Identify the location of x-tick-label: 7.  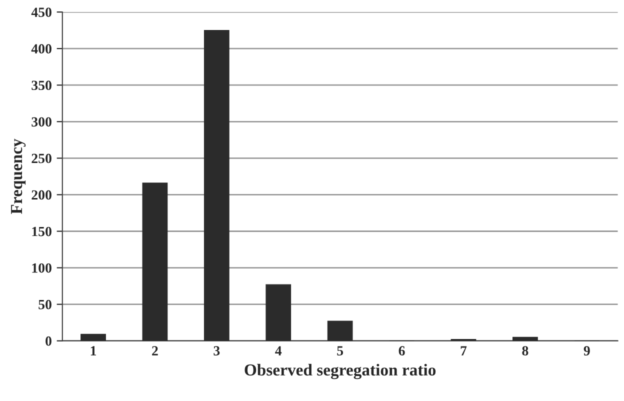
(463, 351).